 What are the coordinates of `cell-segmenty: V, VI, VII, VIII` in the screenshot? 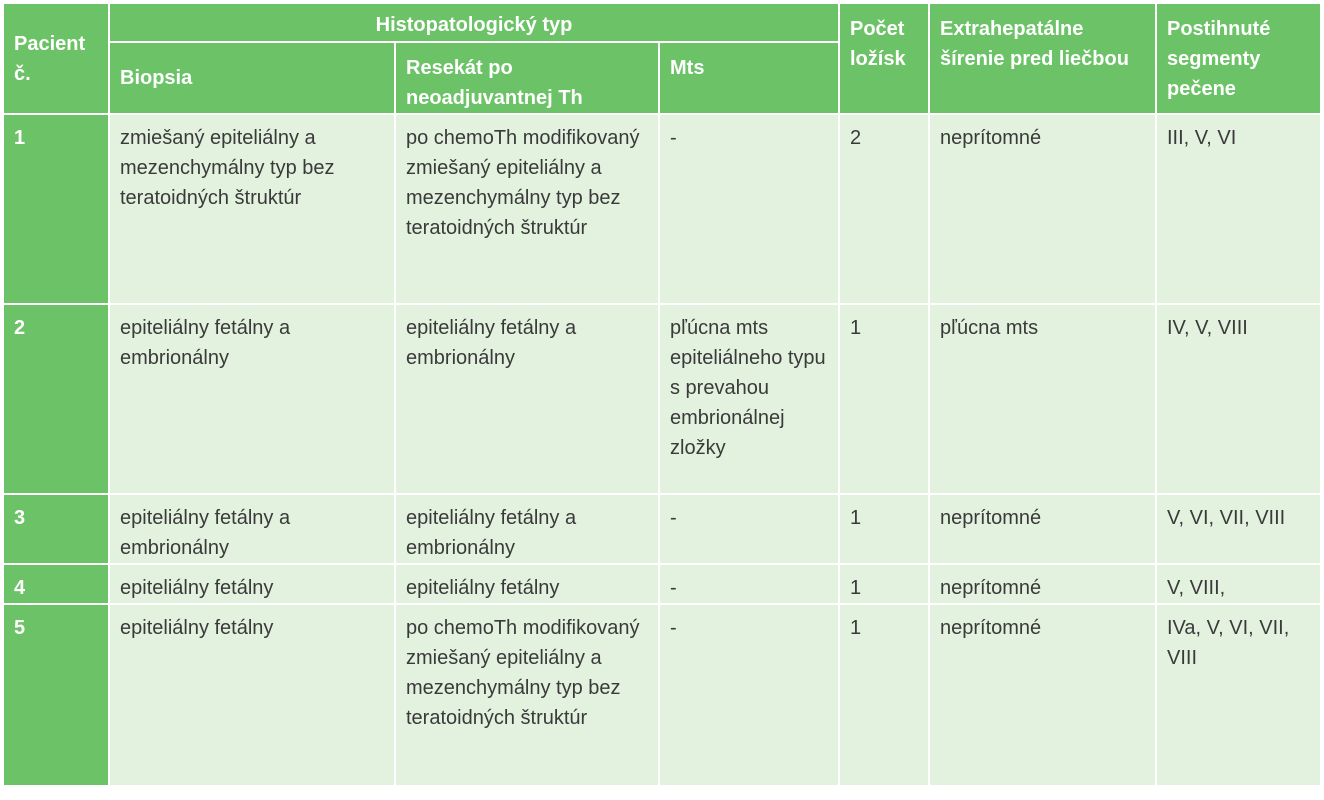 It's located at (1238, 529).